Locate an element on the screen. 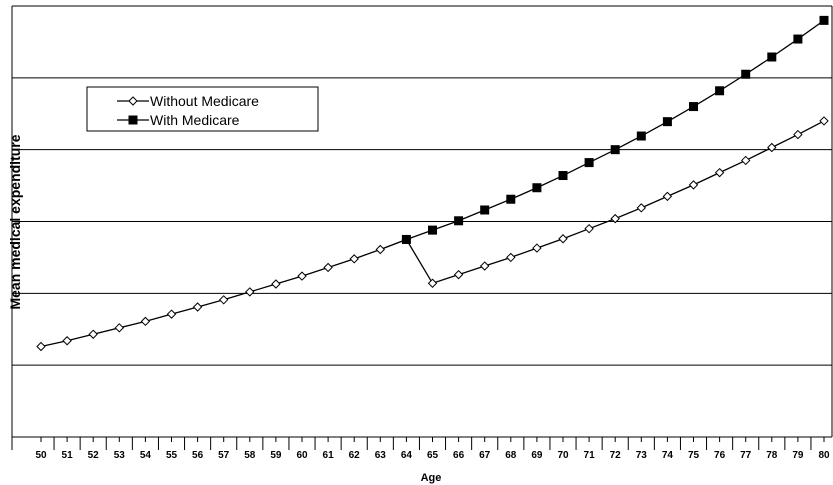  x-tick-label: 80 is located at coordinates (824, 455).